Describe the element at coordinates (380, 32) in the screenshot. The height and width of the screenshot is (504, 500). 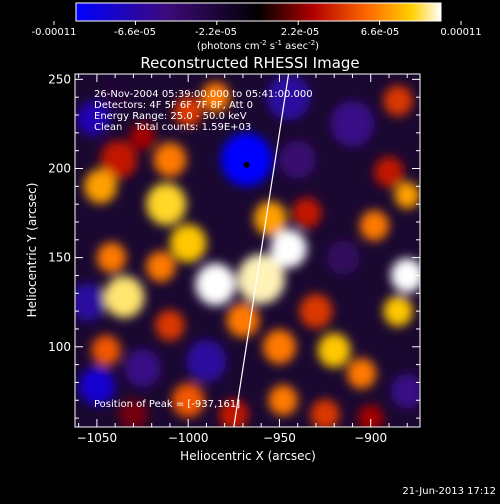
I see `colorbar-tick-label: 6.6e-05` at that location.